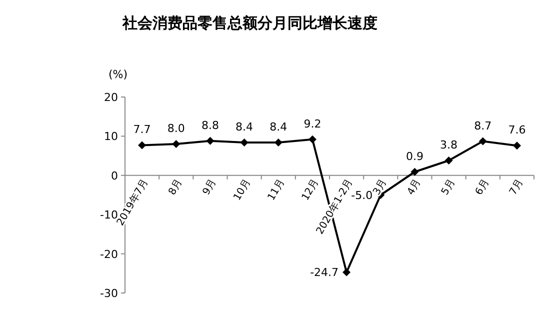 The image size is (546, 321). What do you see at coordinates (449, 145) in the screenshot?
I see `data-label: 3.8` at bounding box center [449, 145].